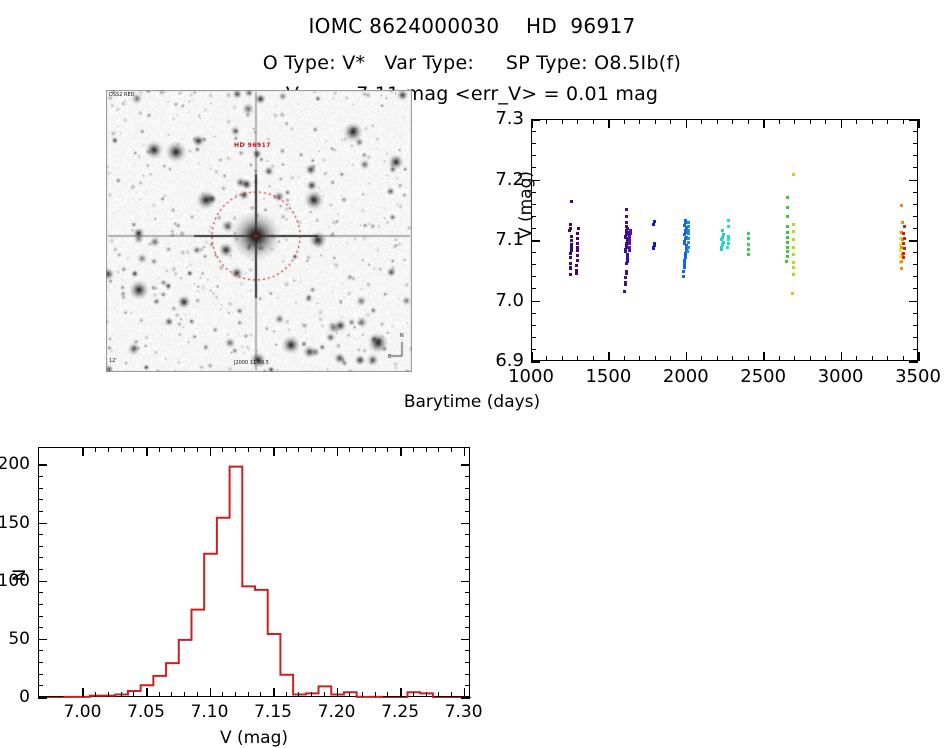 The image size is (944, 748). I want to click on histogram-bars, so click(255, 581).